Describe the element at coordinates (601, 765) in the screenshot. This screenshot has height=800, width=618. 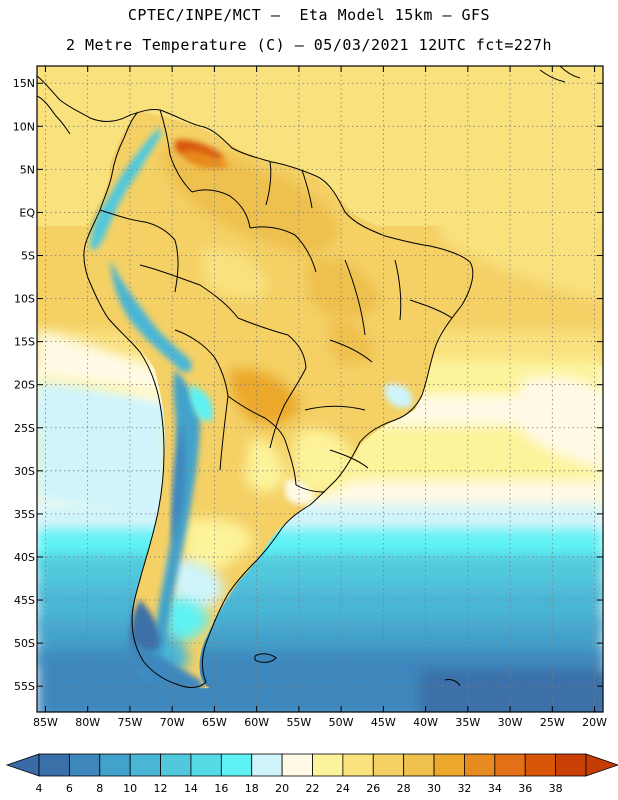
I see `colorbar-right-arrow` at that location.